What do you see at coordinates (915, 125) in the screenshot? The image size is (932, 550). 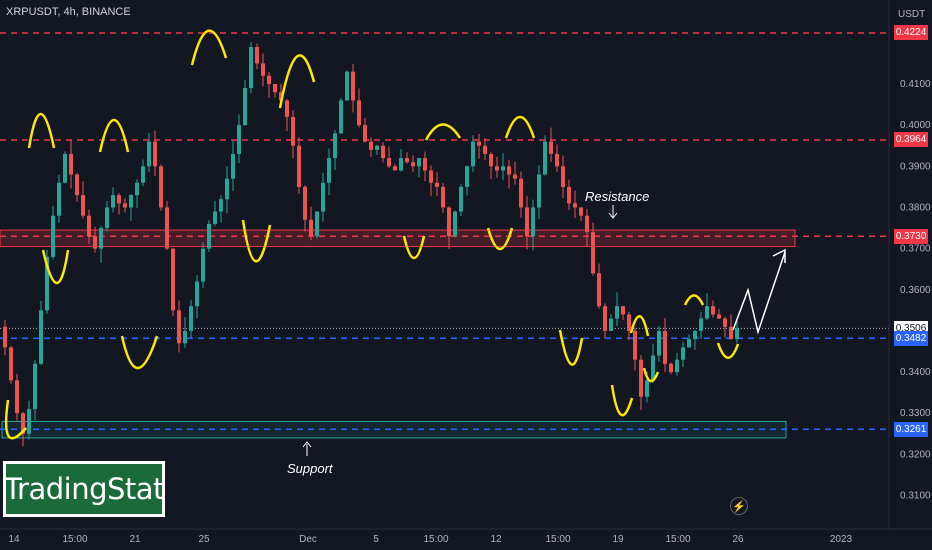 I see `y-tick-label: 0.4000` at bounding box center [915, 125].